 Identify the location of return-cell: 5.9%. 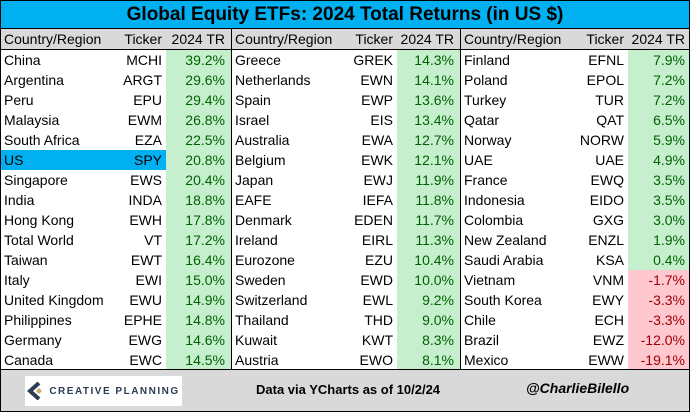
(658, 140).